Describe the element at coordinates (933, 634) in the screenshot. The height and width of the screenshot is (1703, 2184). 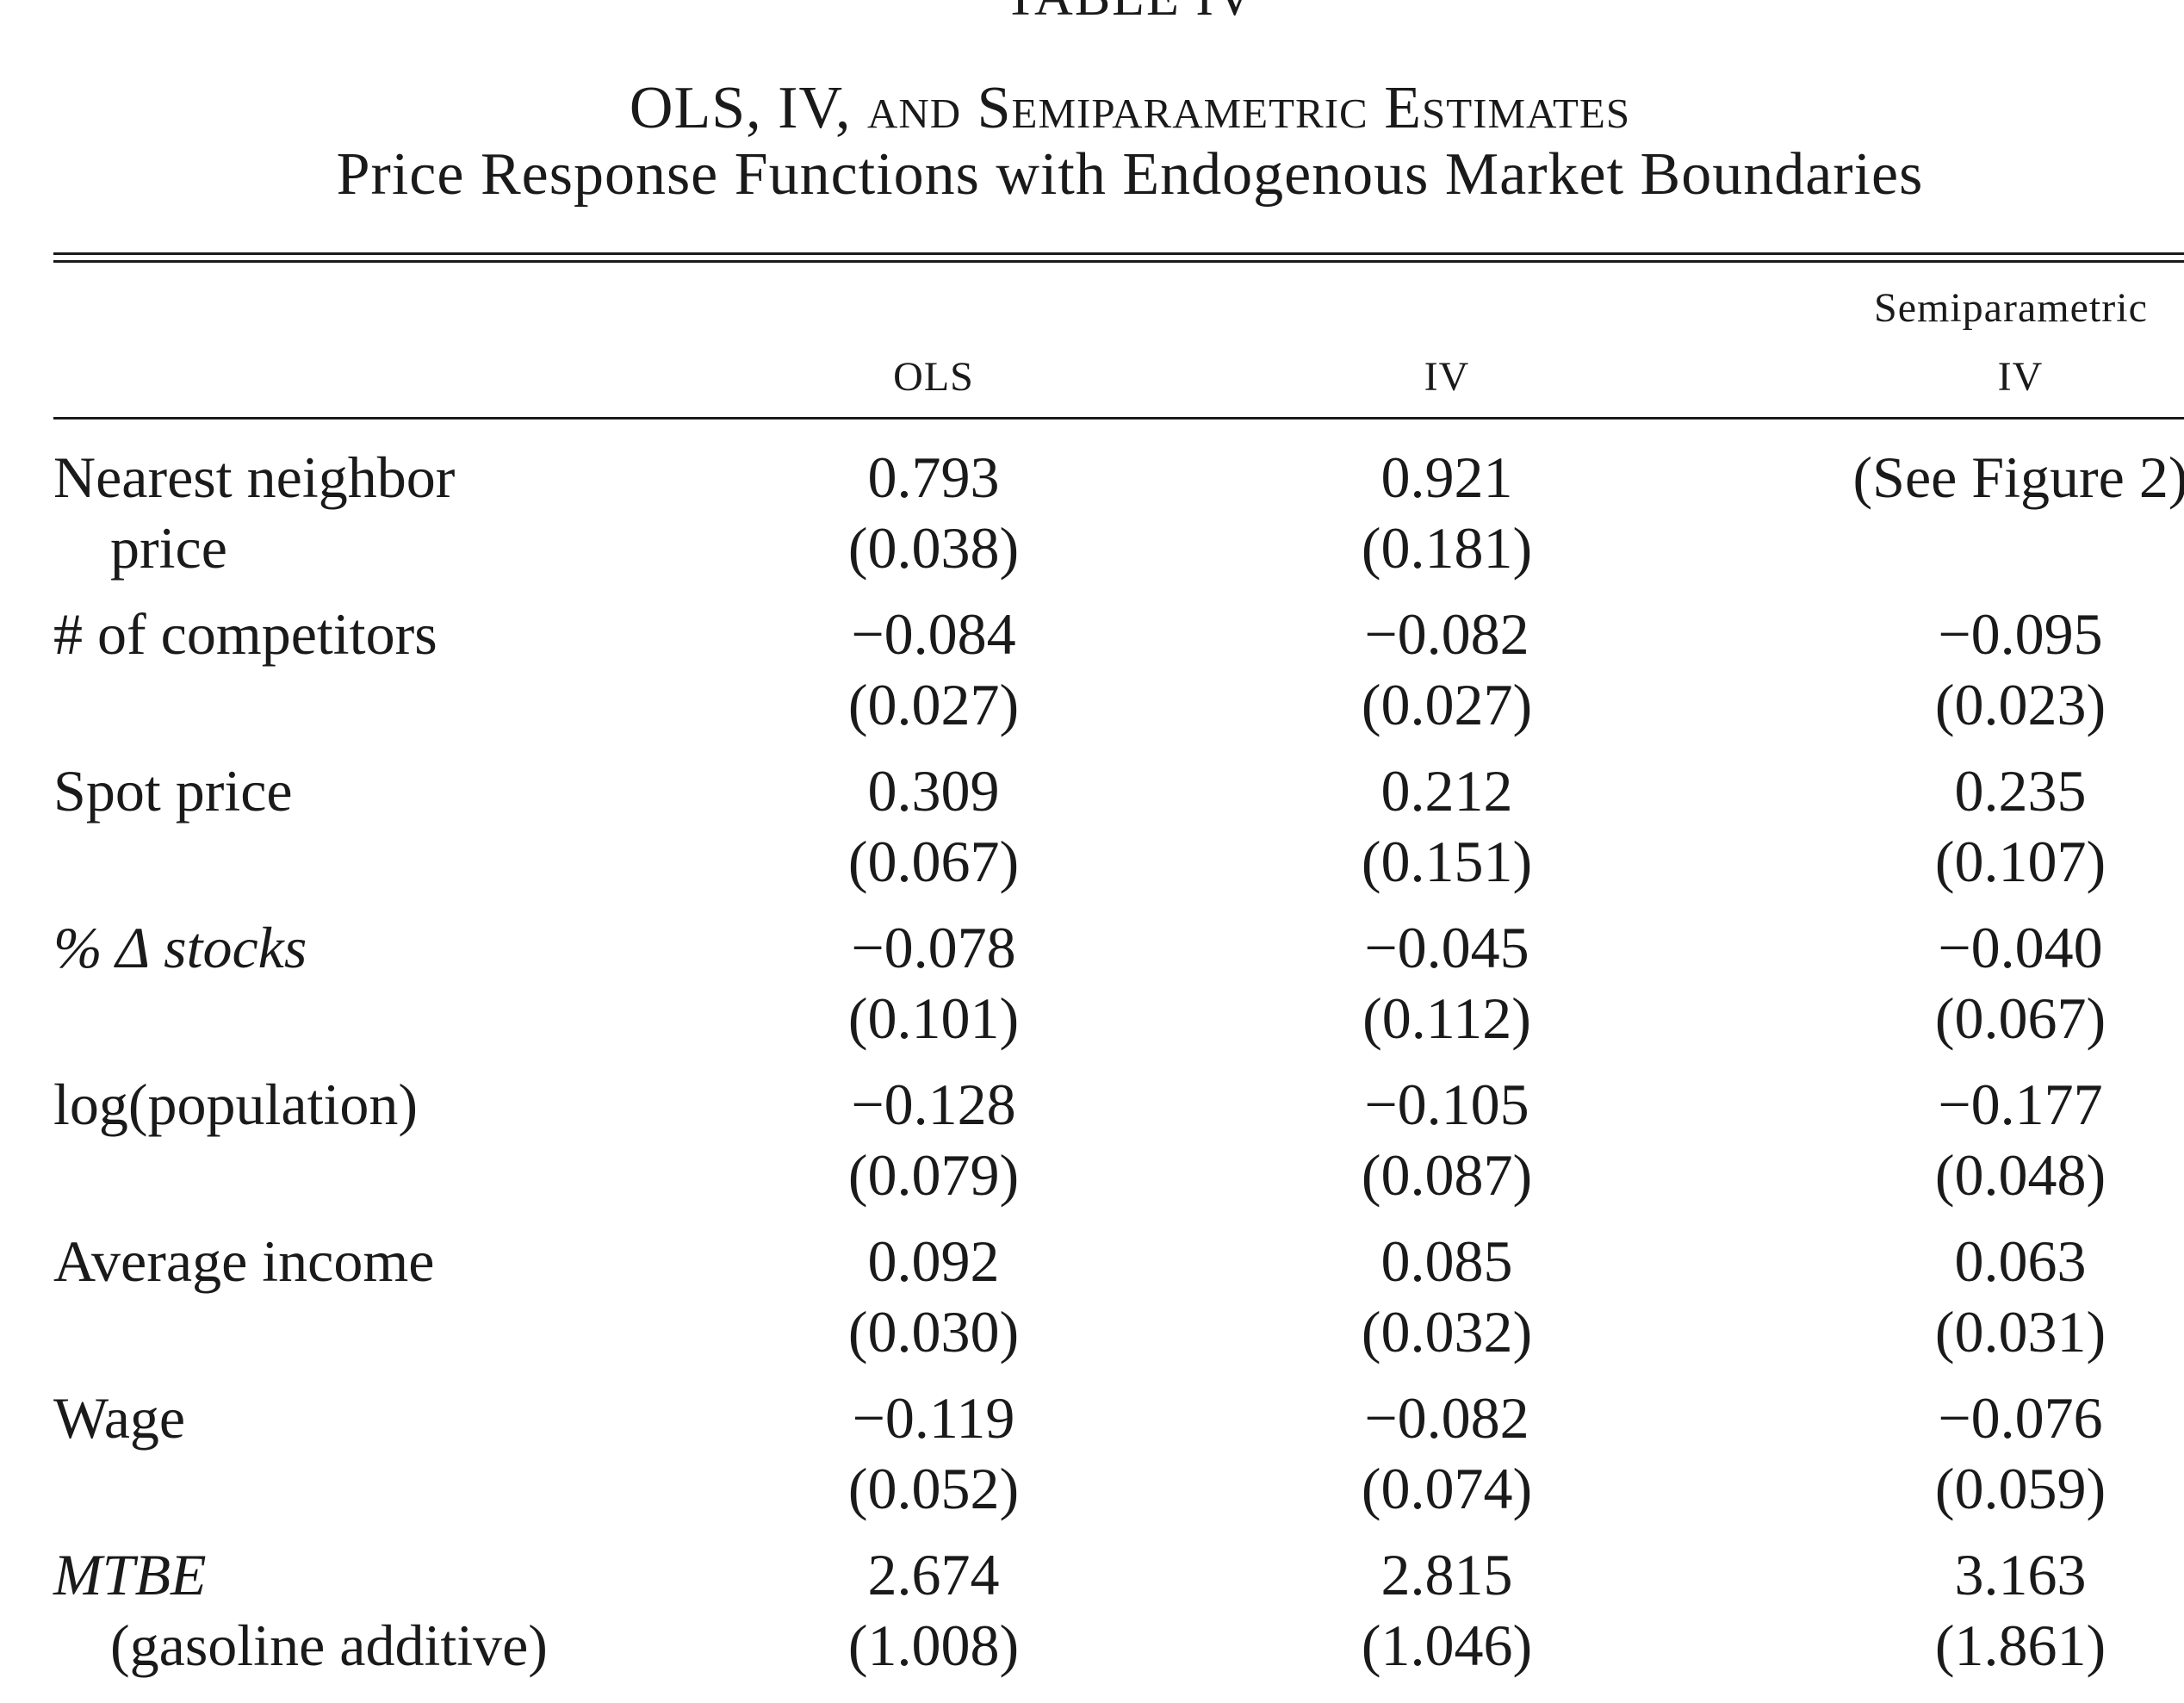
I see `coef-ols: −0.084` at that location.